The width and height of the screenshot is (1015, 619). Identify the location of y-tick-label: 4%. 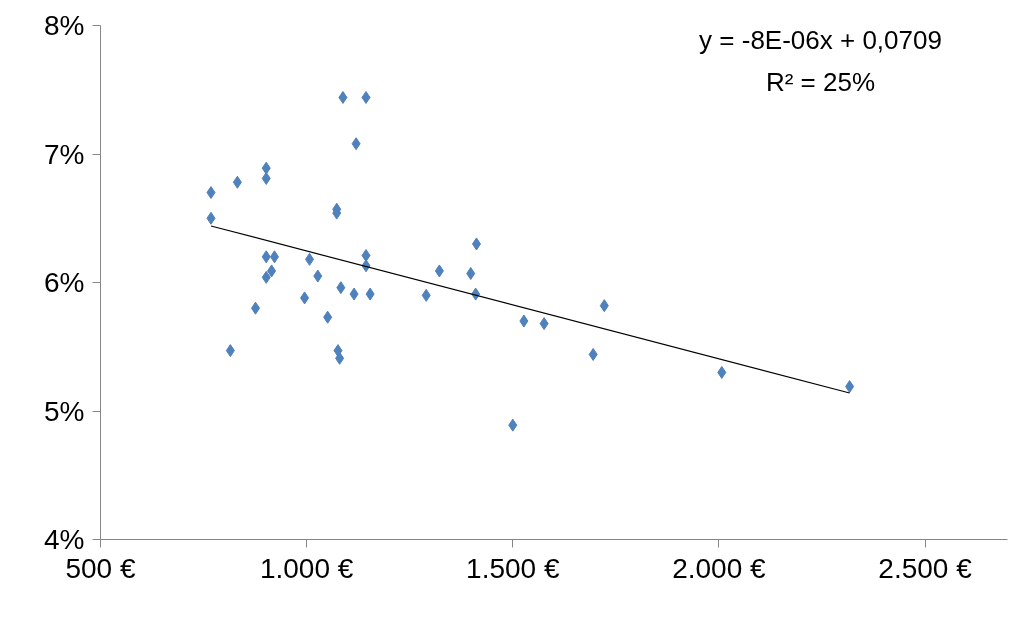
(64, 539).